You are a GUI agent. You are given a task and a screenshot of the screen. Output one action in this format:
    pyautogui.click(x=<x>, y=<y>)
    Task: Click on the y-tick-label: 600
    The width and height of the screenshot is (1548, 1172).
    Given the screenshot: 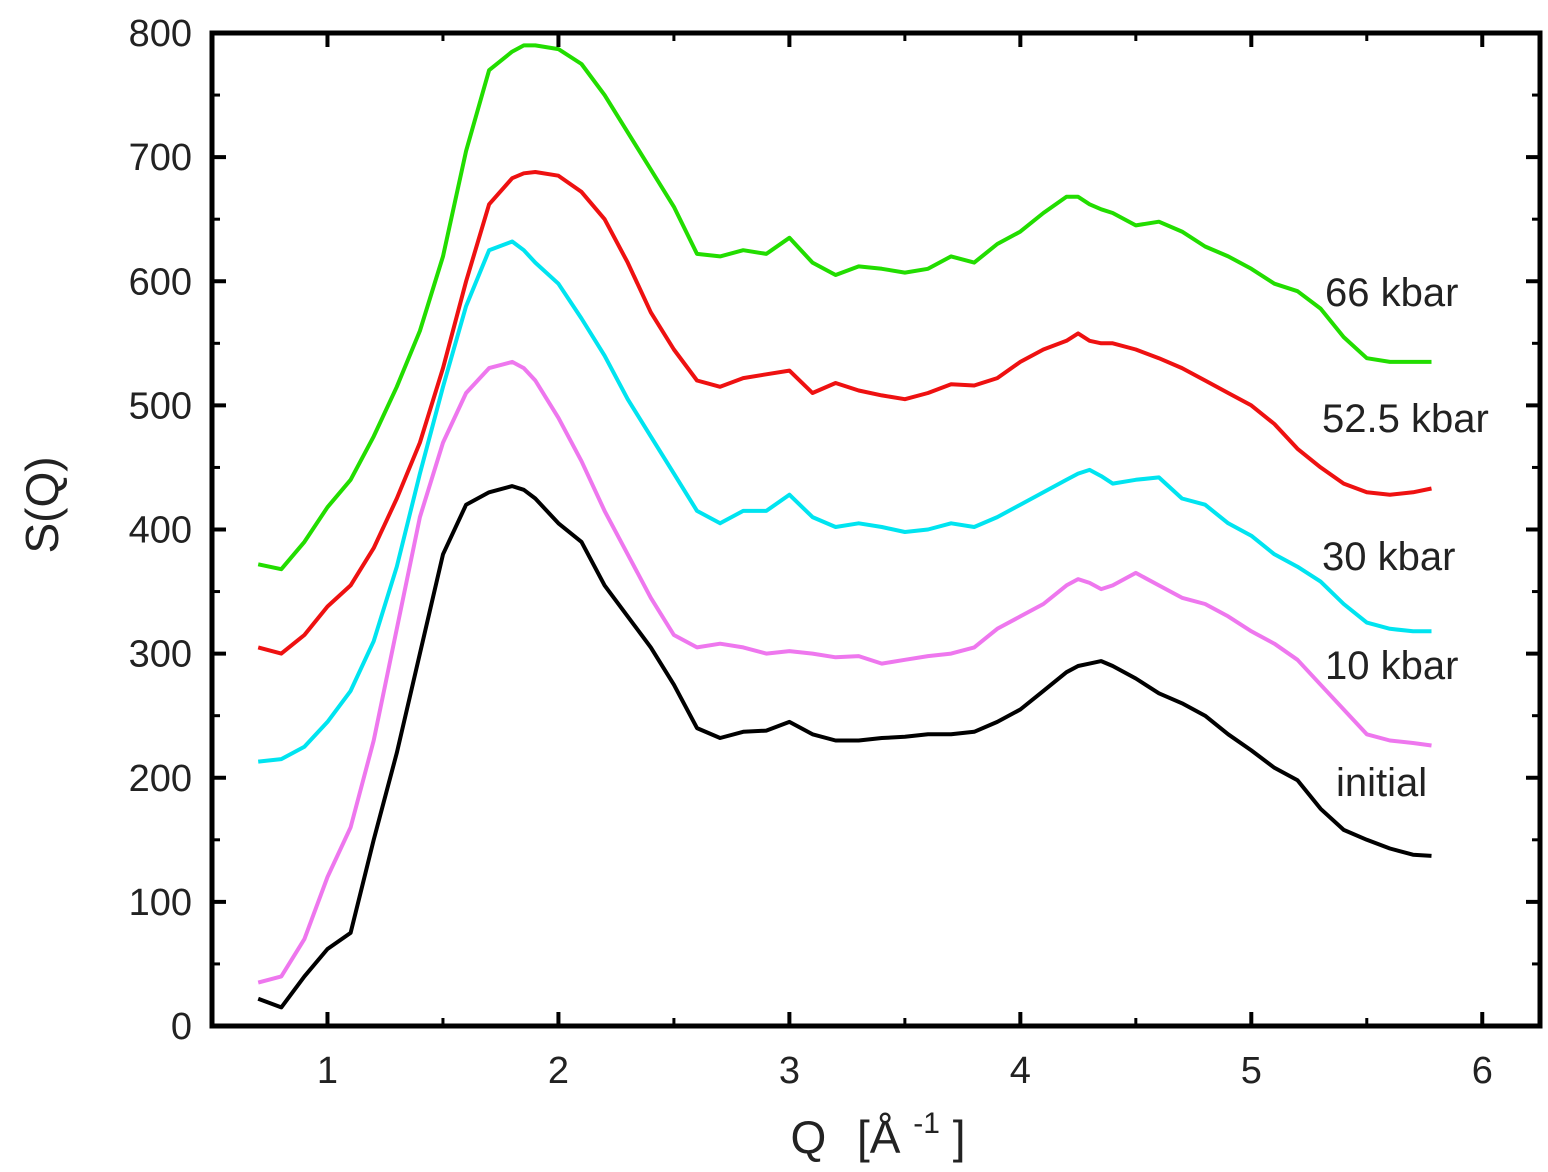 What is the action you would take?
    pyautogui.click(x=160, y=282)
    